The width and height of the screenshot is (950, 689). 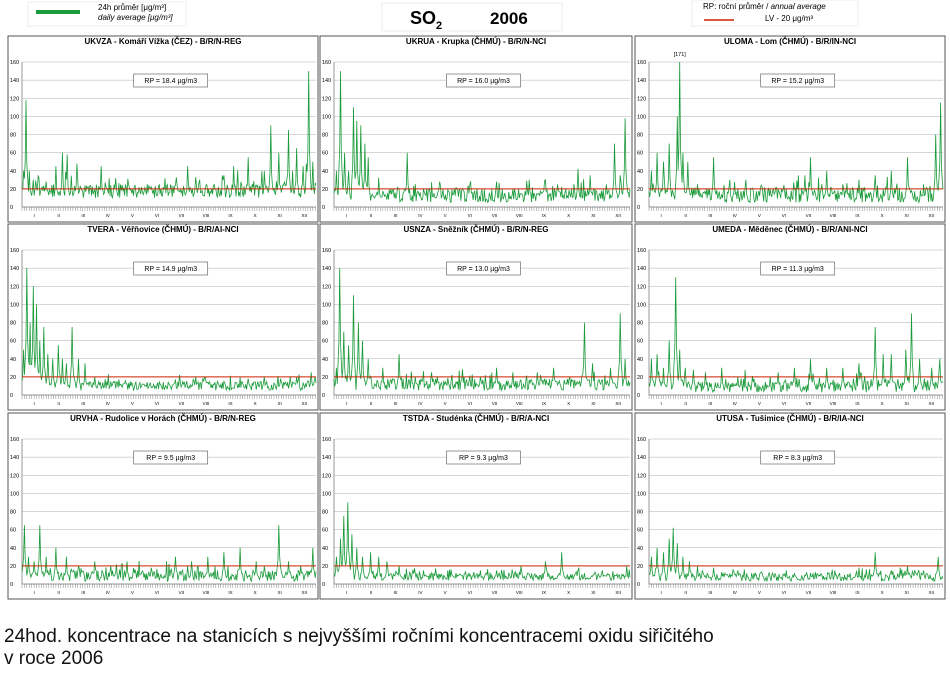 I want to click on chart-title: ULOMA - Lom (ČHMÚ) - B/R/IN-NCI, so click(x=790, y=41).